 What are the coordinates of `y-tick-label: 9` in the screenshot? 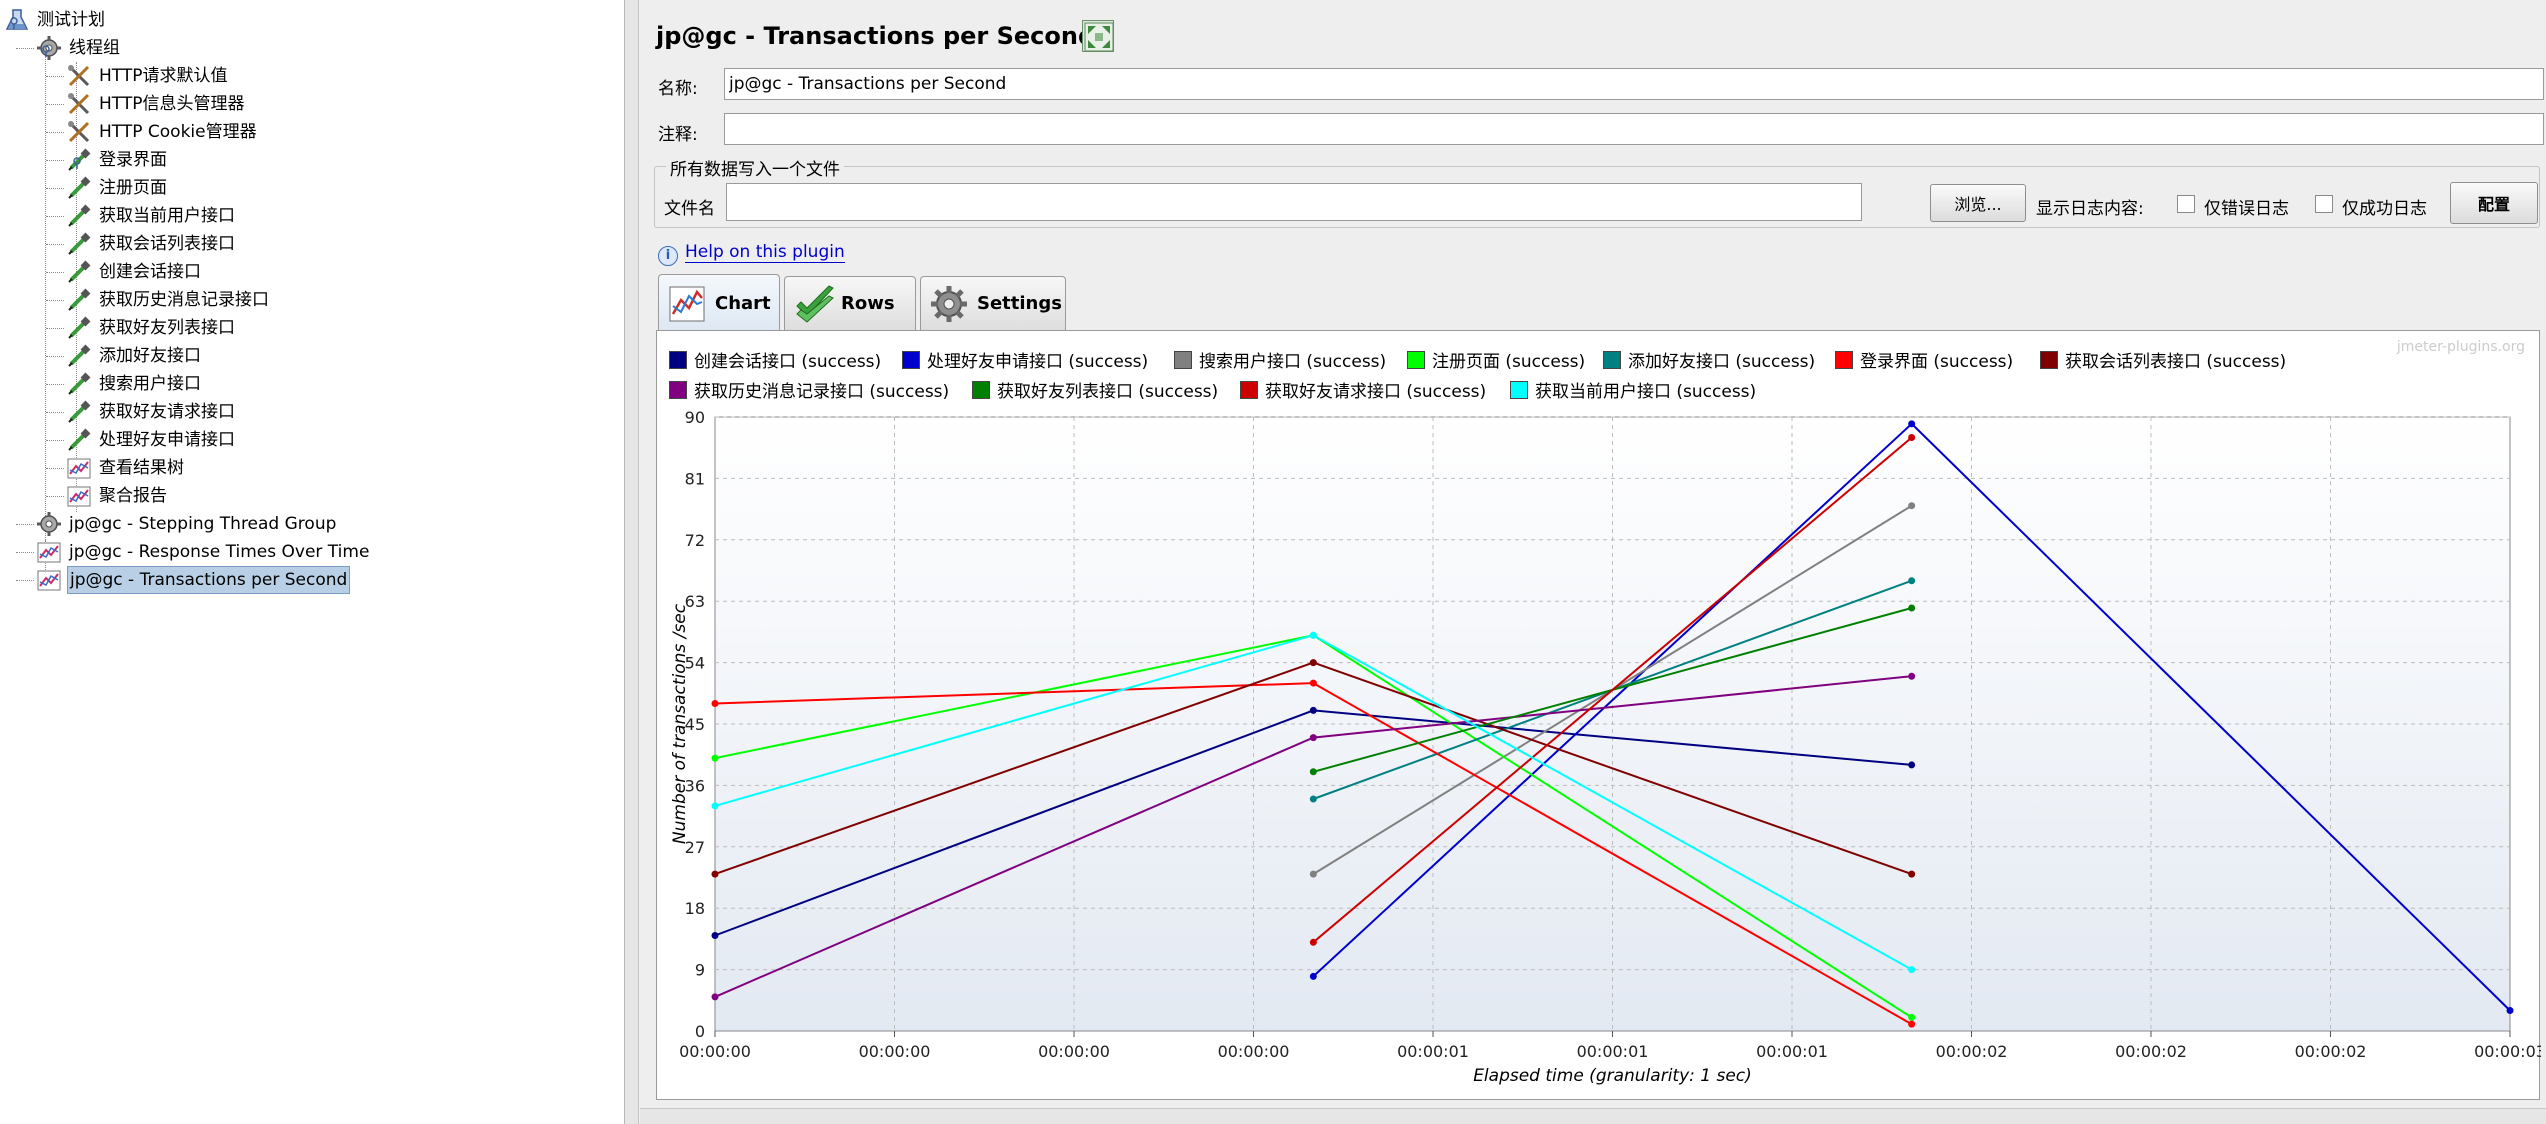 It's located at (700, 970).